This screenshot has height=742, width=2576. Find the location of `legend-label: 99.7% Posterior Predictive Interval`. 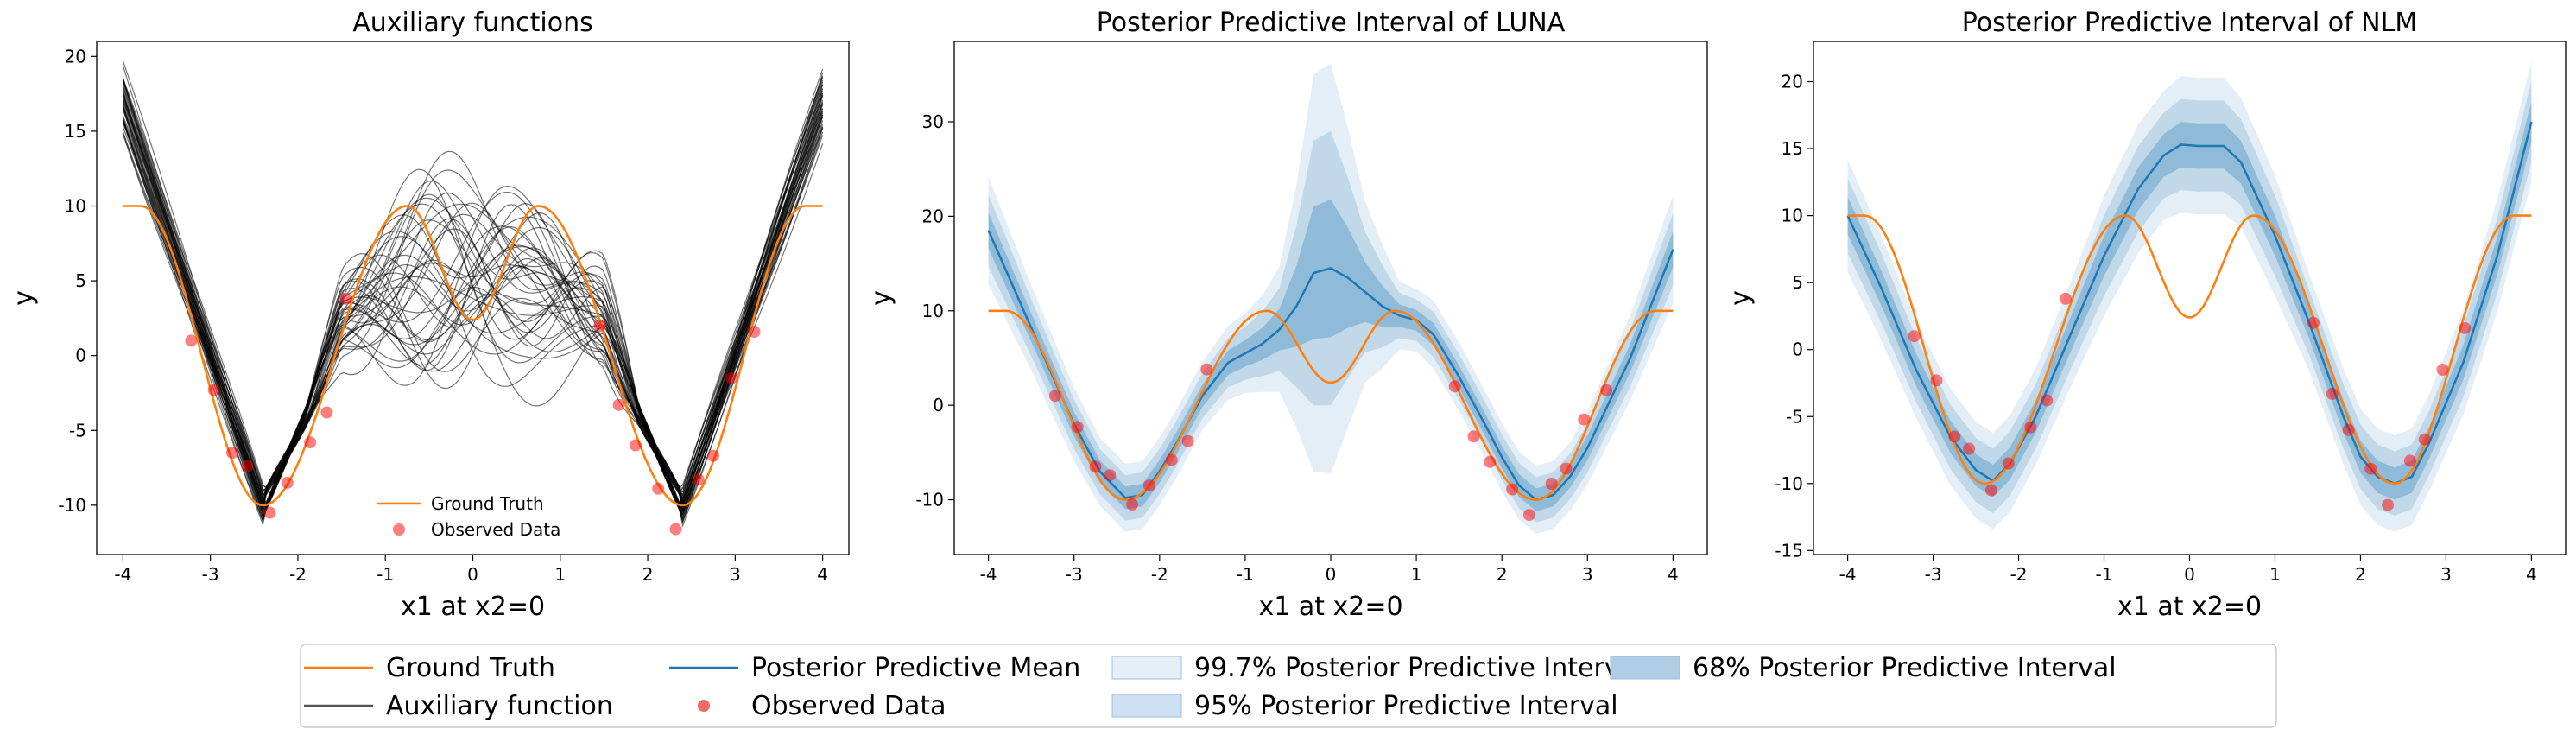

legend-label: 99.7% Posterior Predictive Interval is located at coordinates (1418, 668).